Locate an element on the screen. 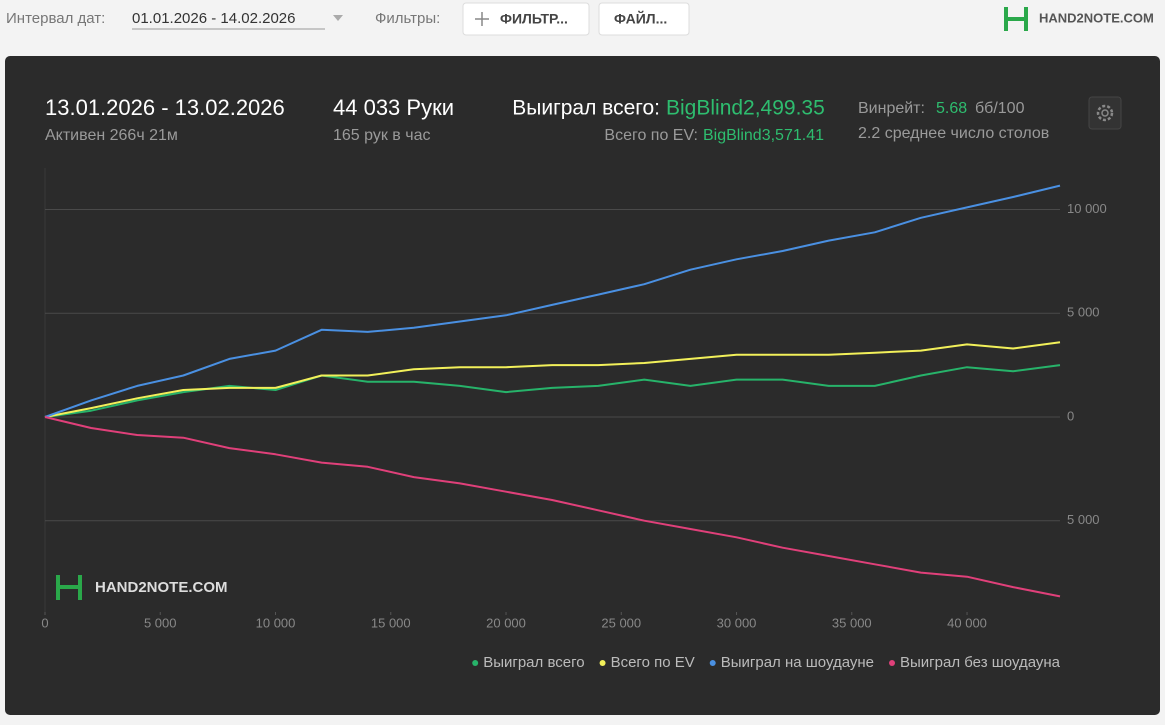  active-time: Активен 266ч 21м is located at coordinates (111, 135).